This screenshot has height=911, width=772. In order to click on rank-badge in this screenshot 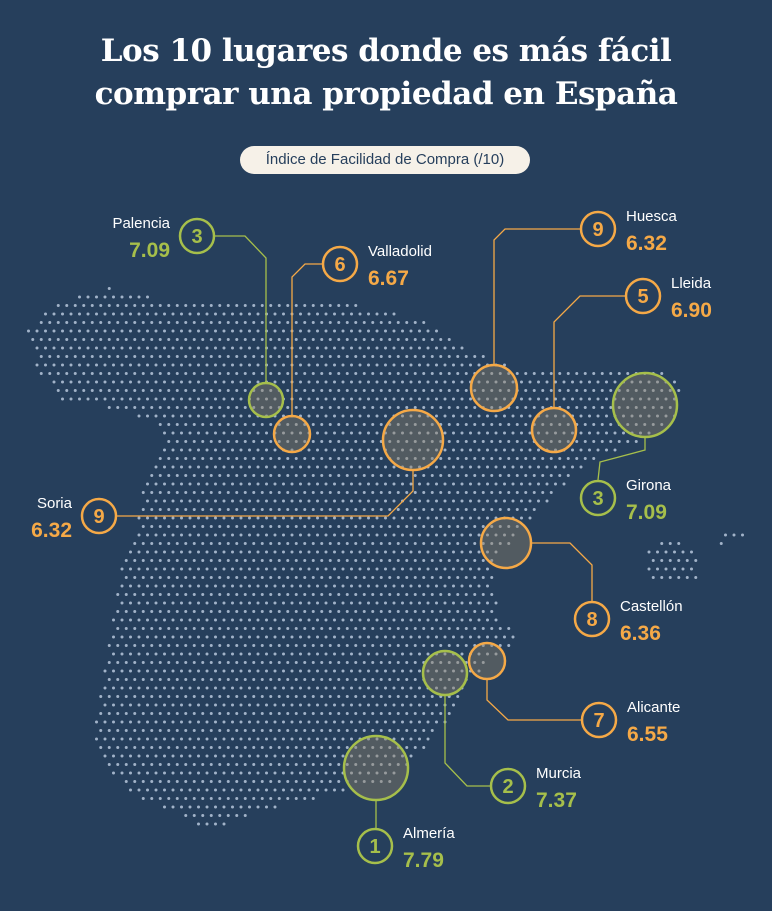, I will do `click(340, 264)`.